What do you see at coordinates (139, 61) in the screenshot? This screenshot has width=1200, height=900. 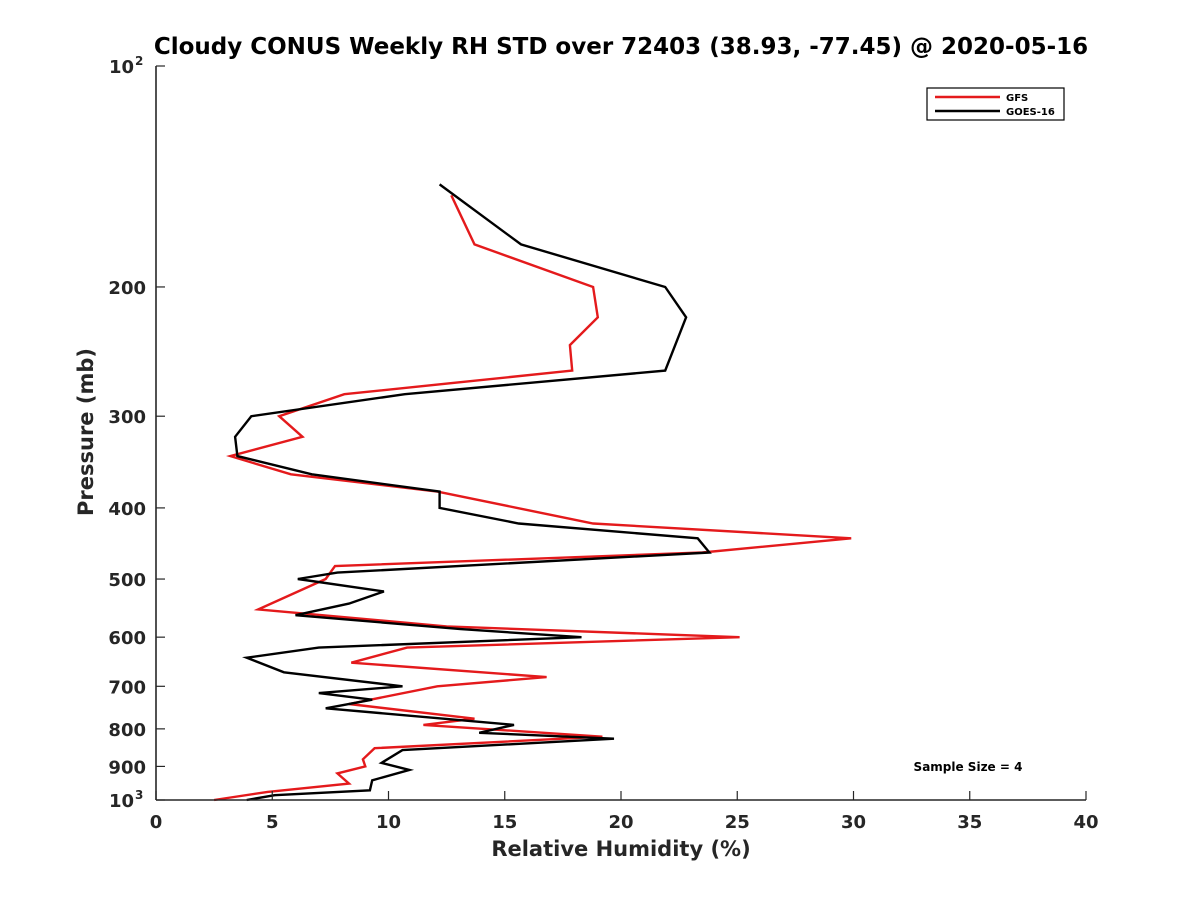 I see `y-tick-exponent: 2` at bounding box center [139, 61].